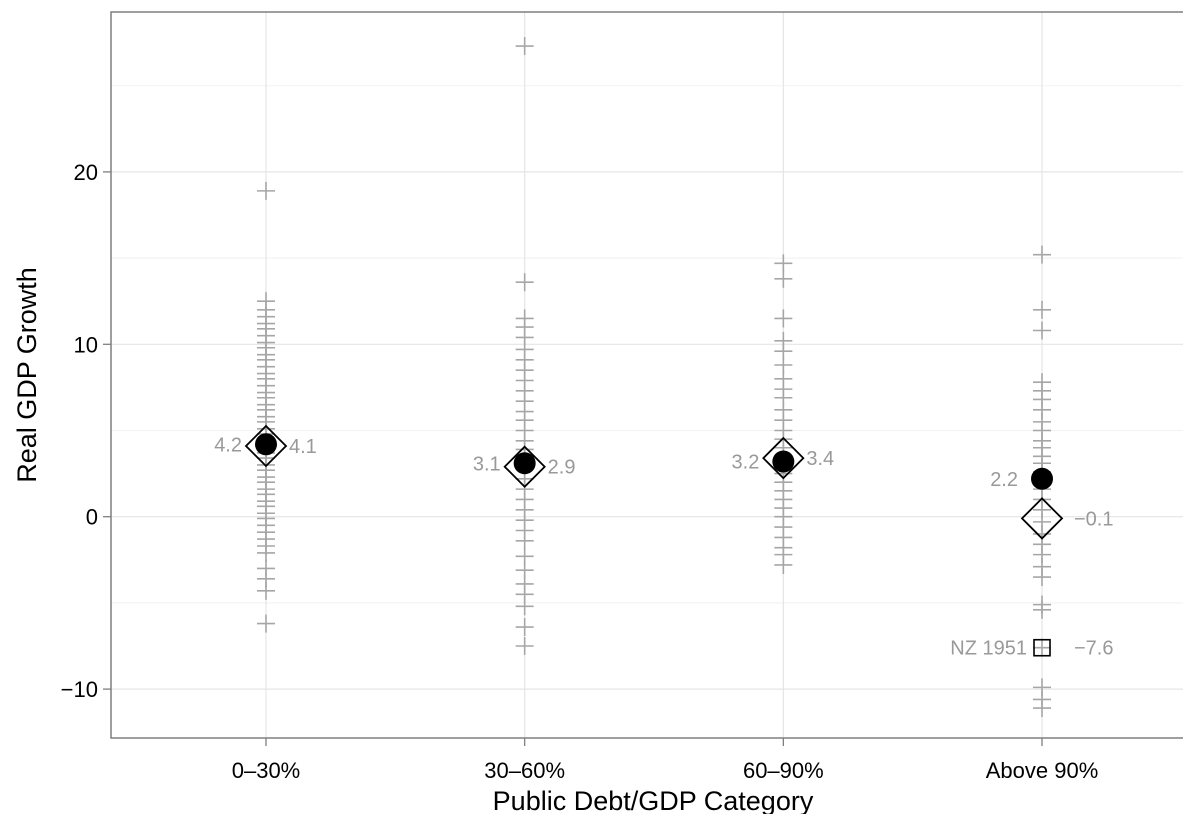 The width and height of the screenshot is (1183, 814). I want to click on mean-value-label: 4.2, so click(228, 445).